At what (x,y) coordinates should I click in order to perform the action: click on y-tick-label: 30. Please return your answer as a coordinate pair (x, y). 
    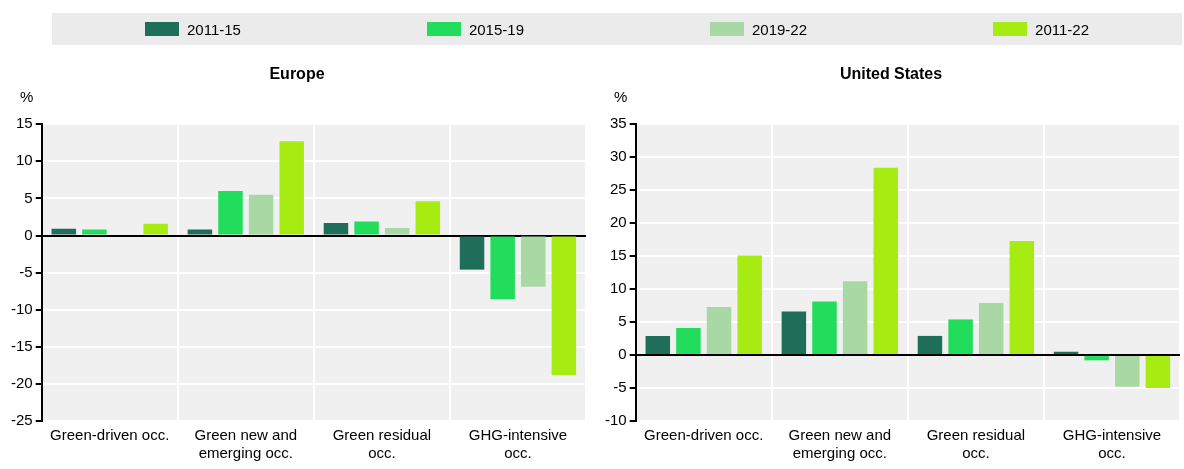
    Looking at the image, I should click on (618, 156).